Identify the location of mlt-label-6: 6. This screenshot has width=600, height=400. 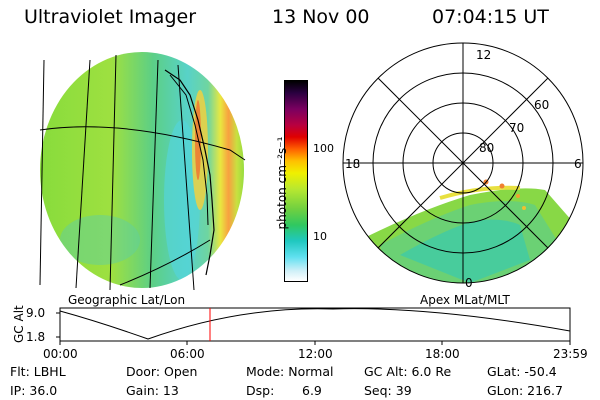
(578, 164).